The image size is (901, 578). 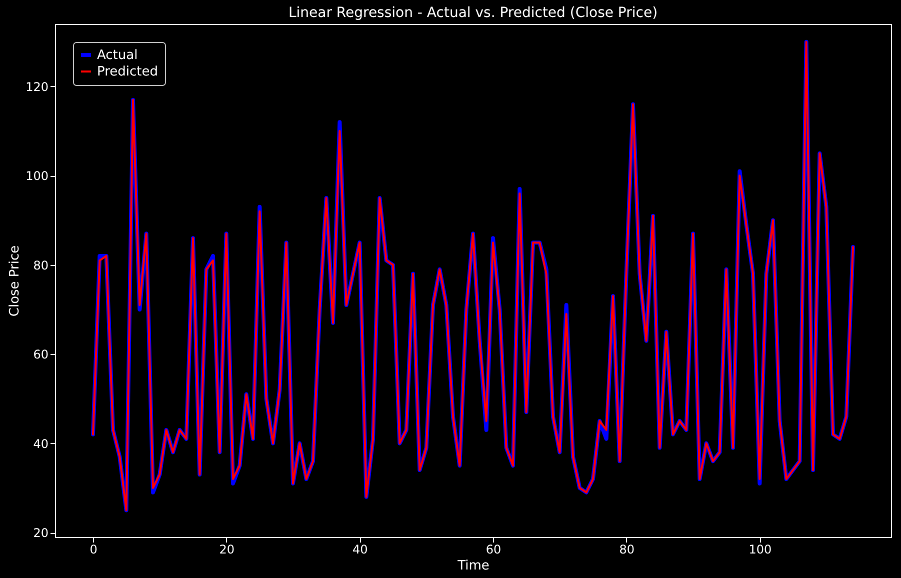 What do you see at coordinates (626, 549) in the screenshot?
I see `x-tick-label: 80` at bounding box center [626, 549].